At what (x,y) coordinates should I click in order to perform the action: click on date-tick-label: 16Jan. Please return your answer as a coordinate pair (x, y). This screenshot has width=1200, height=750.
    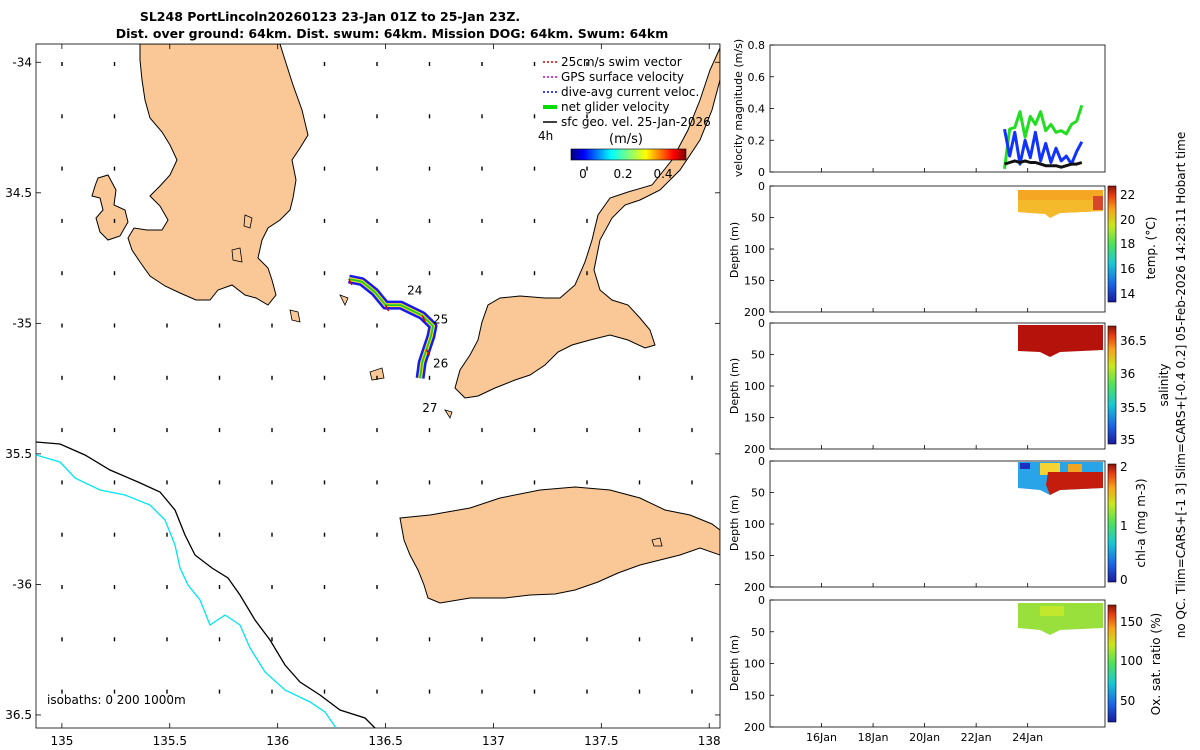
    Looking at the image, I should click on (821, 737).